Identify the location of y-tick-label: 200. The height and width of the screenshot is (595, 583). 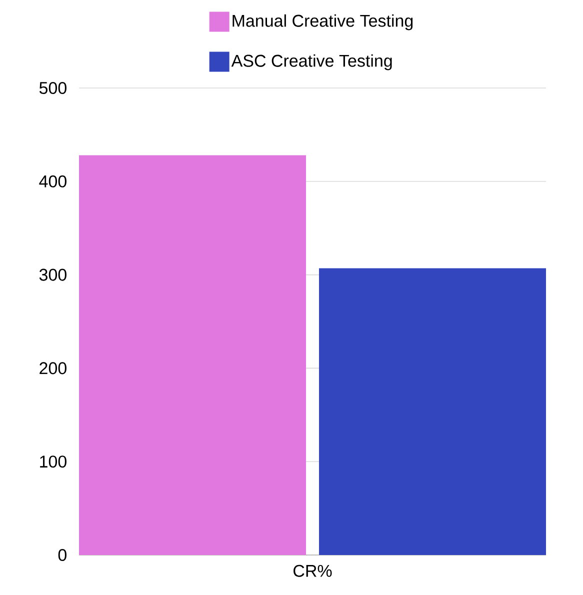
(53, 368).